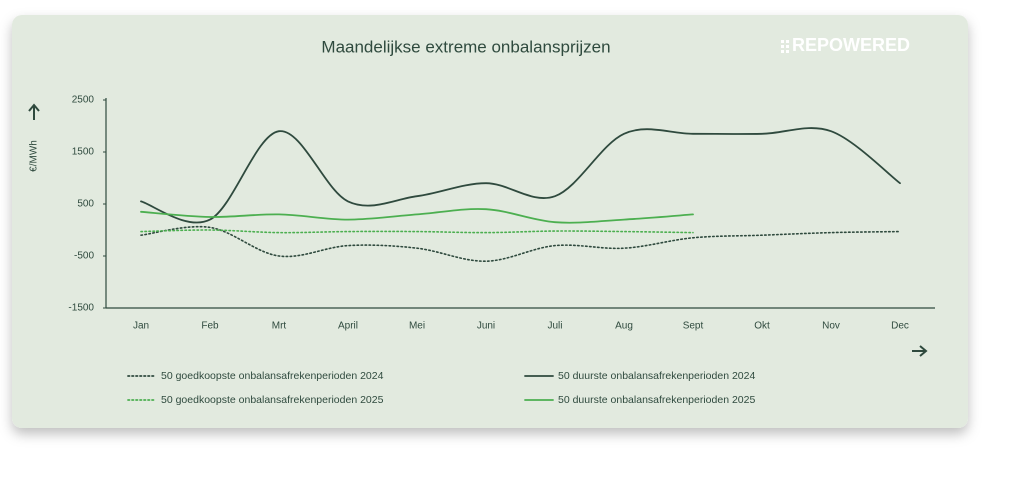 This screenshot has height=493, width=1024. What do you see at coordinates (279, 326) in the screenshot?
I see `x-tick-label: Mrt` at bounding box center [279, 326].